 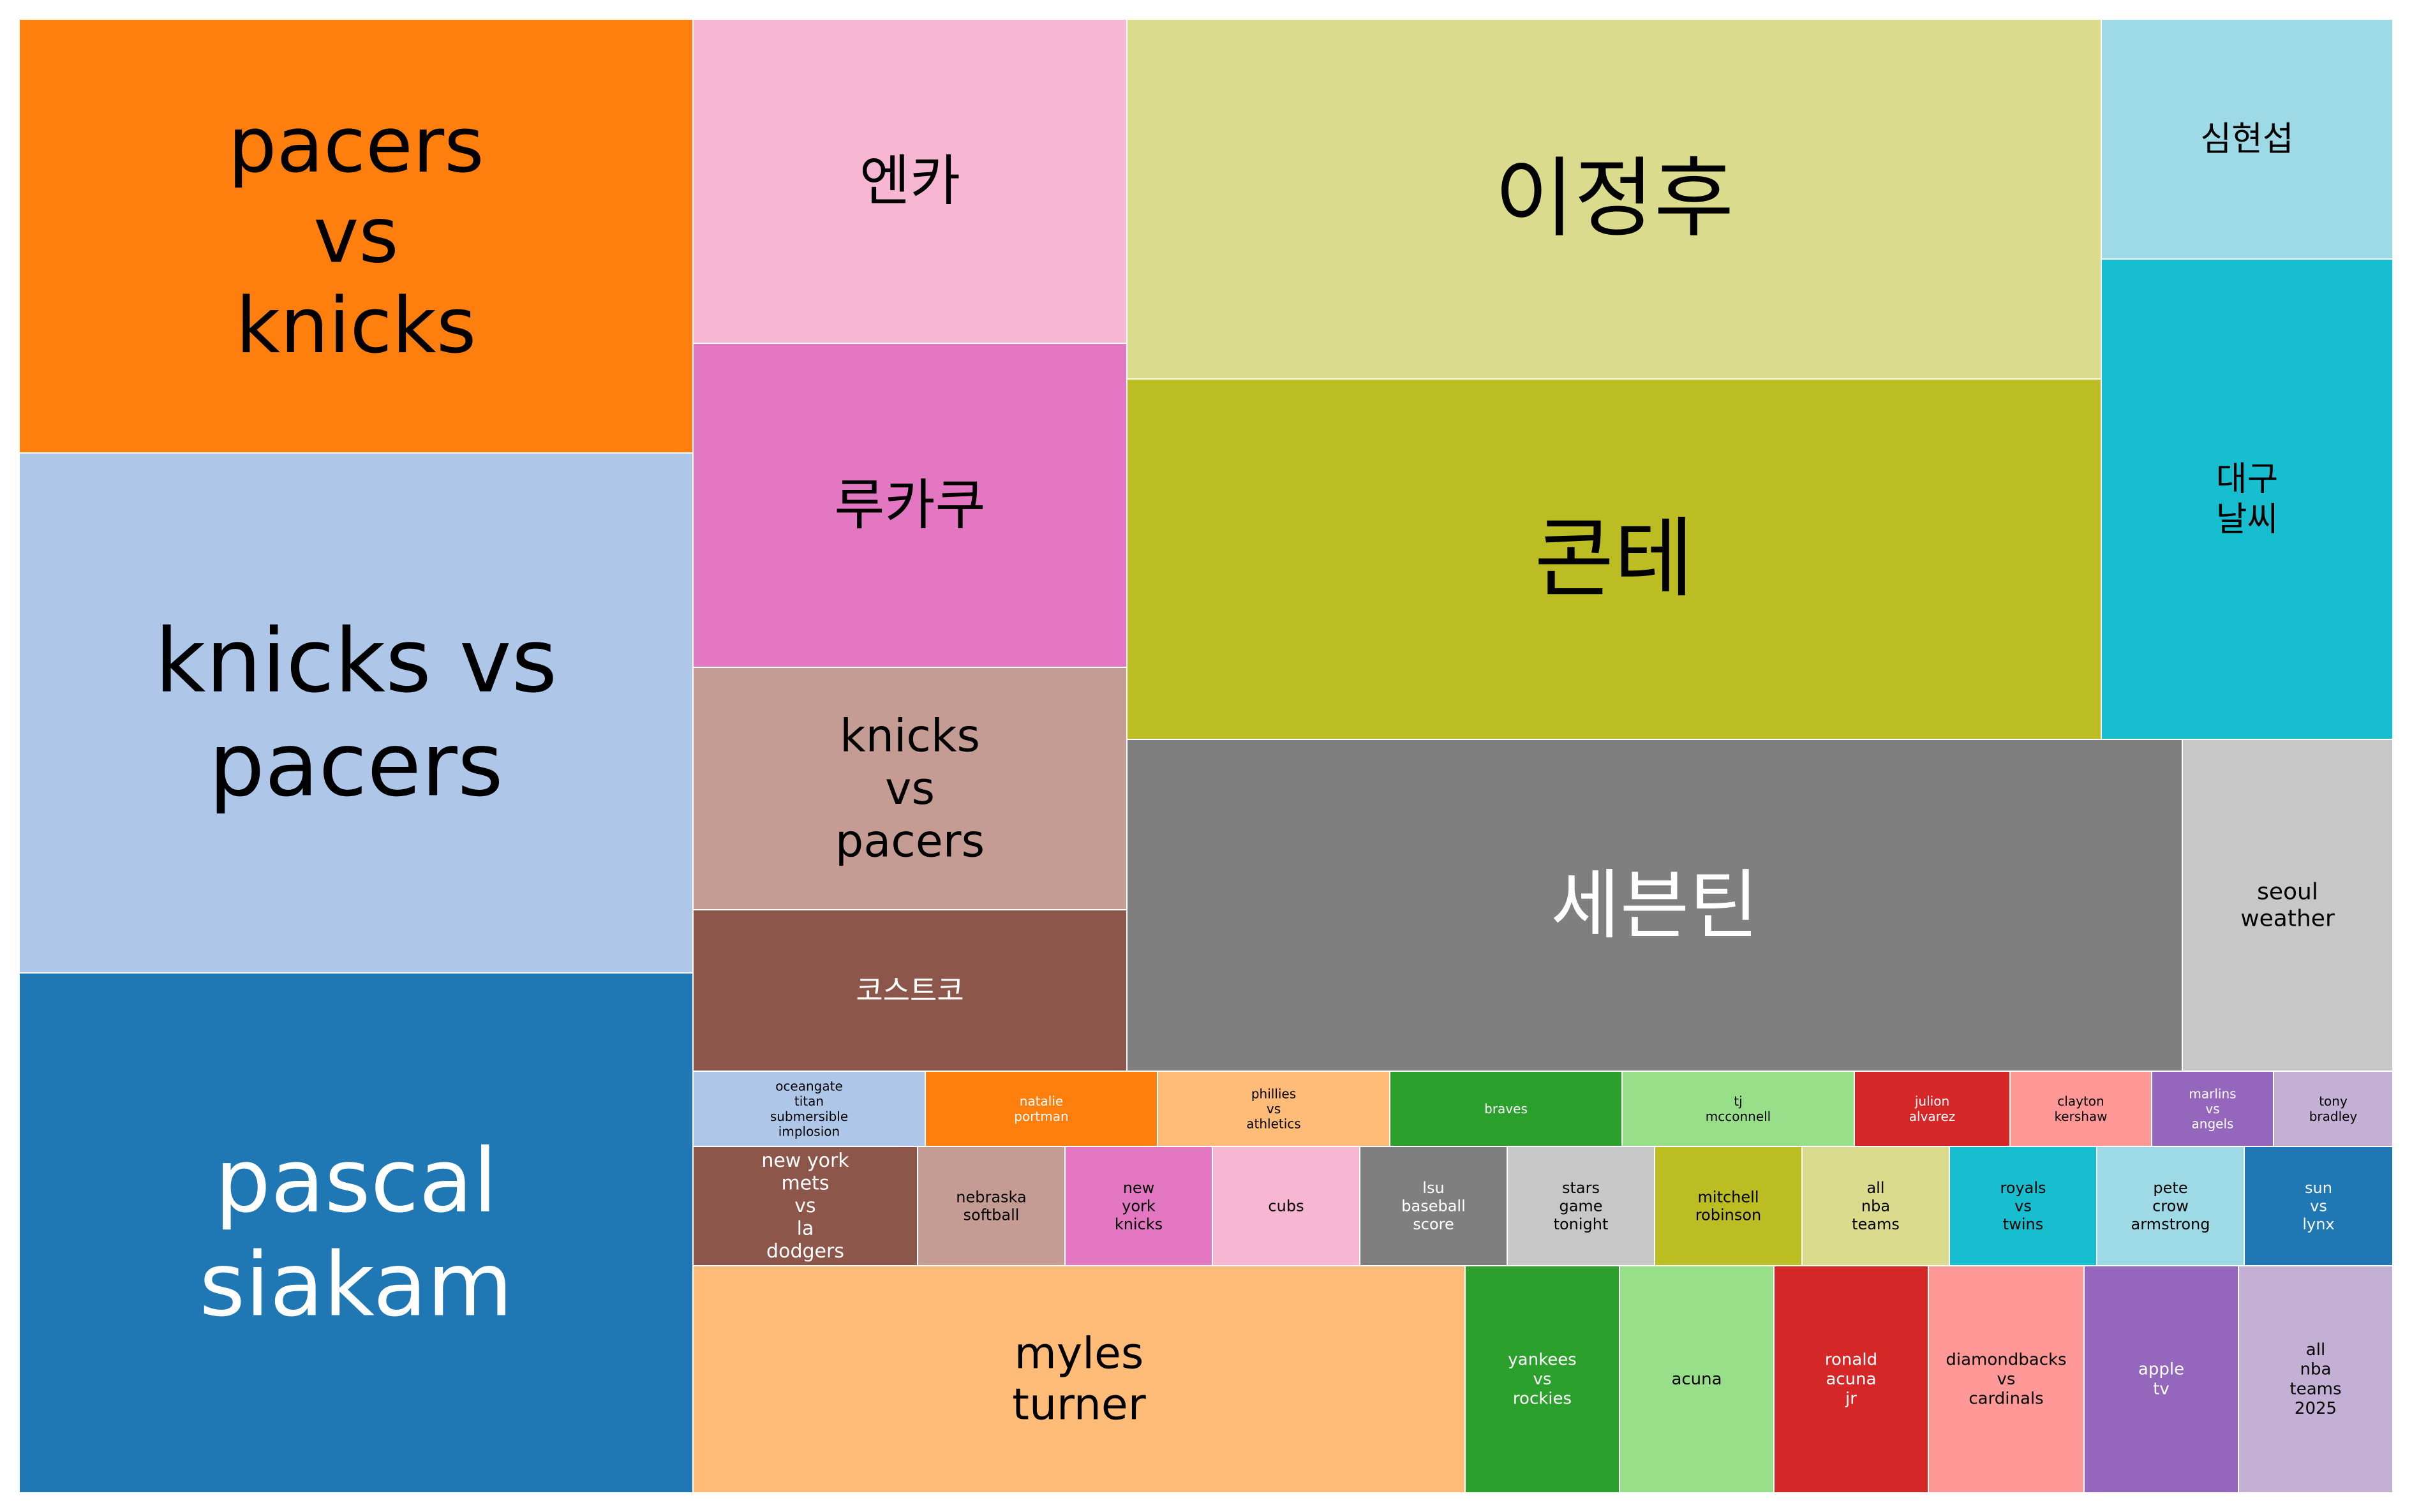 I want to click on treemap-cell-diamondbacks-vs-cardinals, so click(x=2006, y=1379).